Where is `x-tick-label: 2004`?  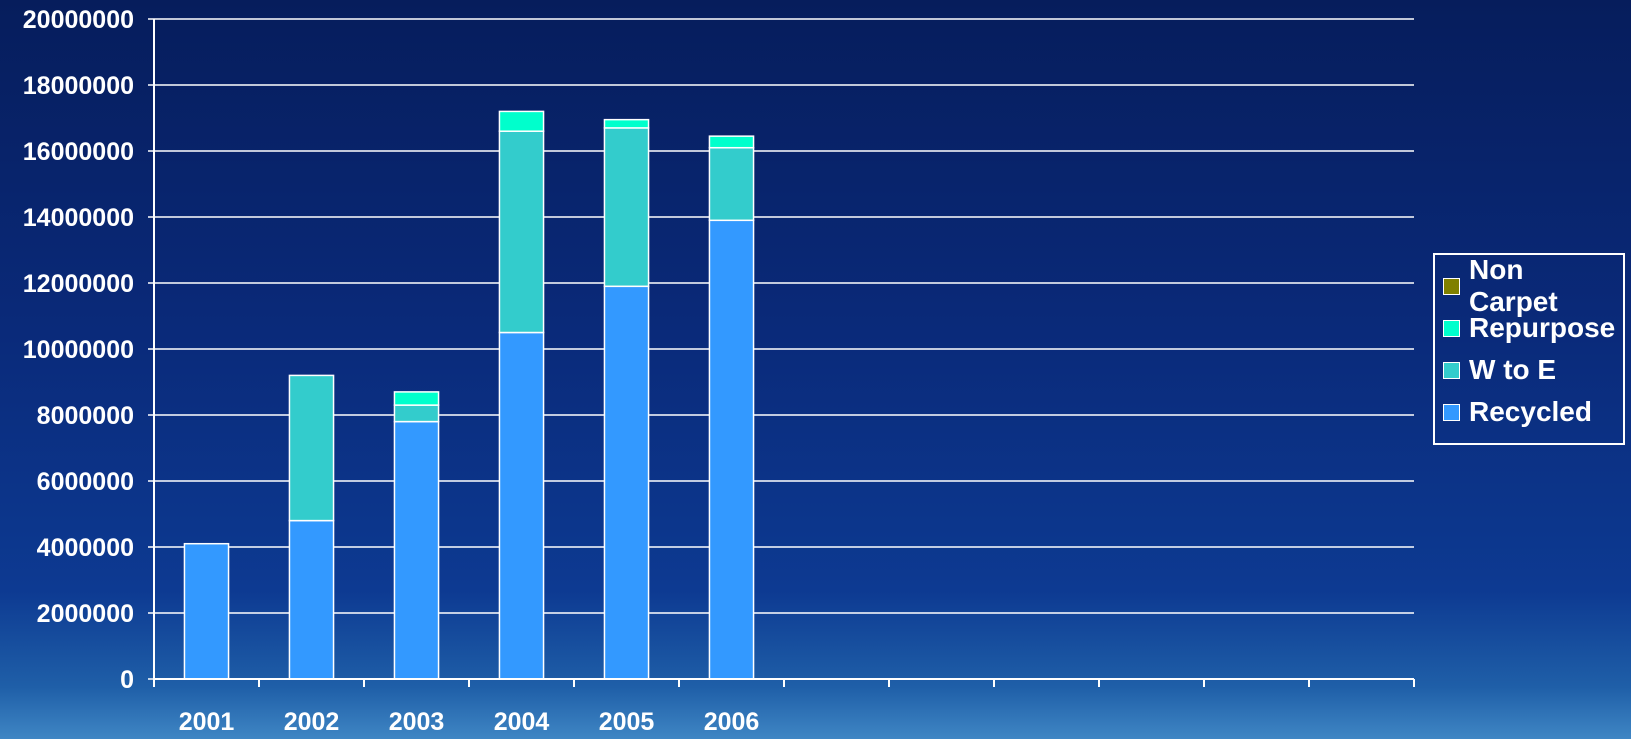 x-tick-label: 2004 is located at coordinates (522, 722).